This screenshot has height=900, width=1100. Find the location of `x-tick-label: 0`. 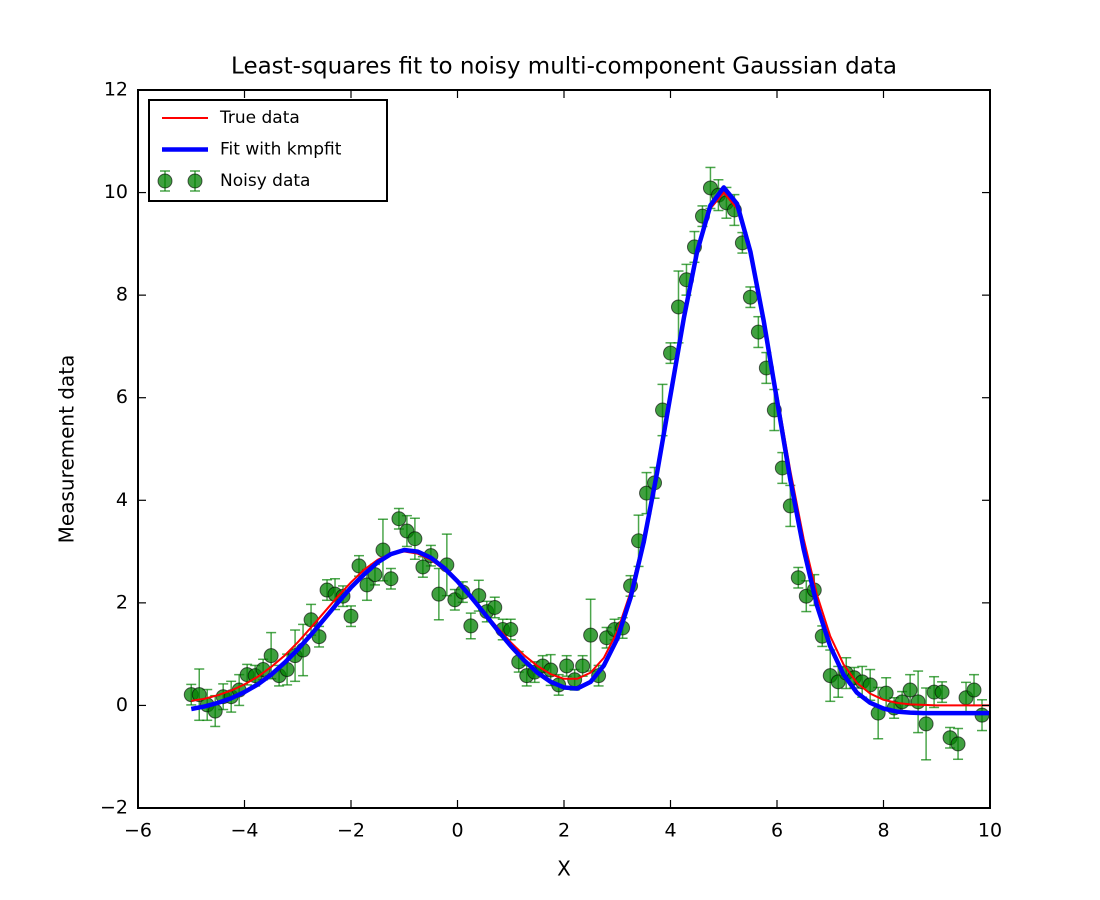

x-tick-label: 0 is located at coordinates (457, 831).